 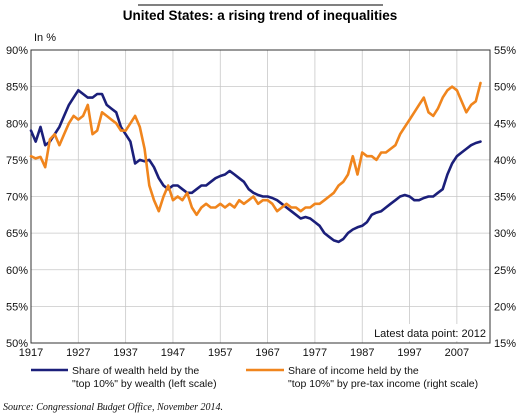 What do you see at coordinates (31, 353) in the screenshot?
I see `x-tick-label: 1917` at bounding box center [31, 353].